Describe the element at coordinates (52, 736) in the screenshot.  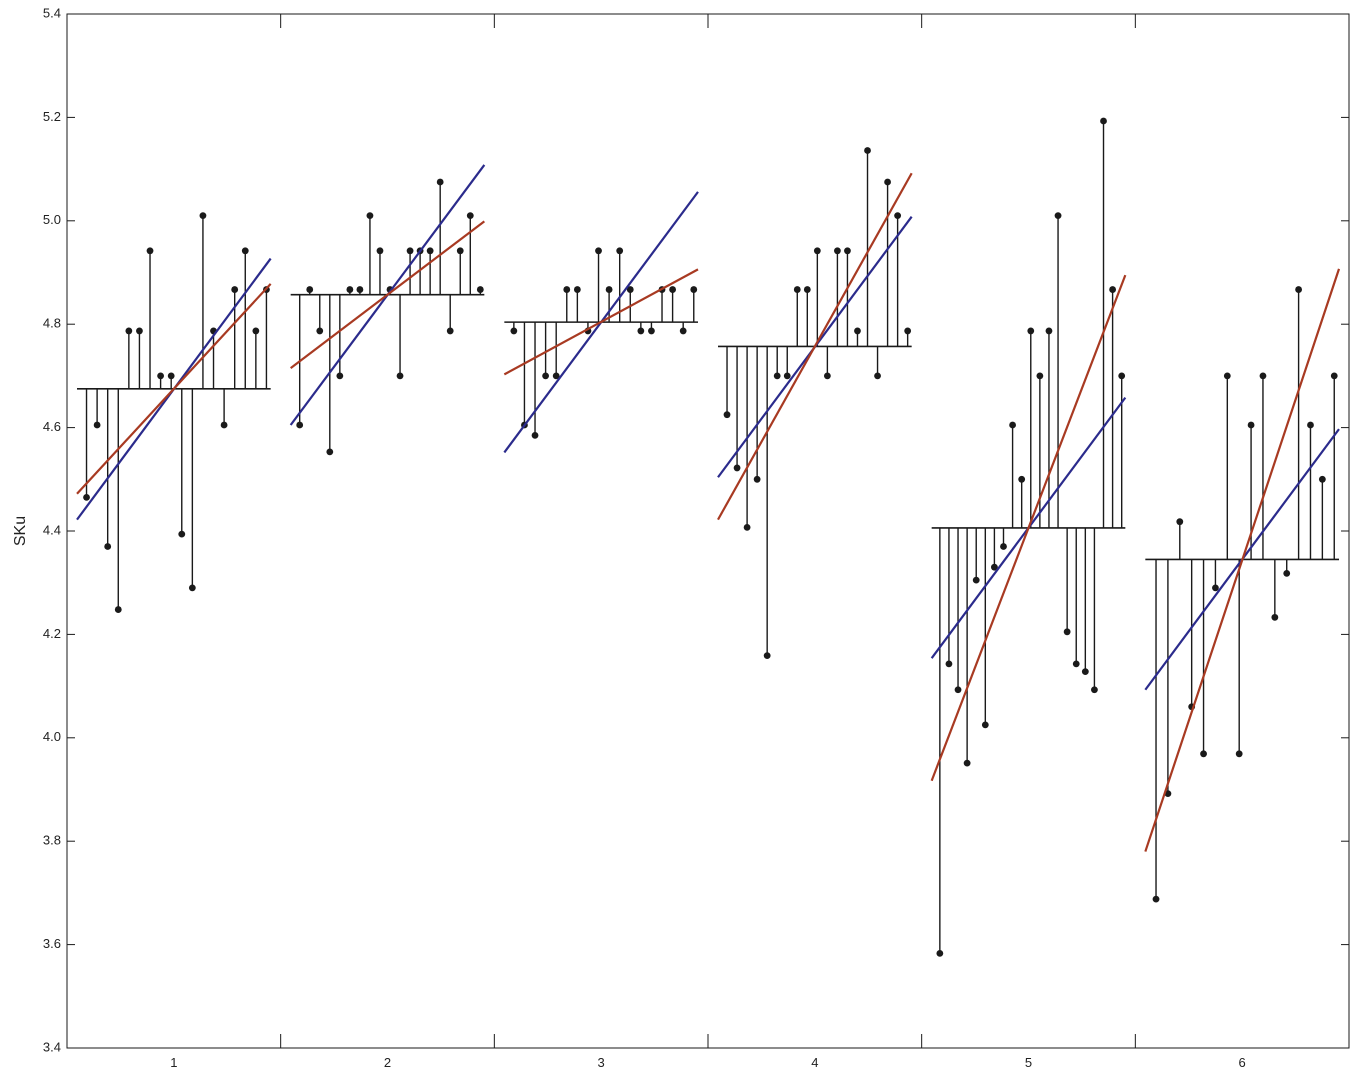
I see `y-tick-label: 4.0` at that location.